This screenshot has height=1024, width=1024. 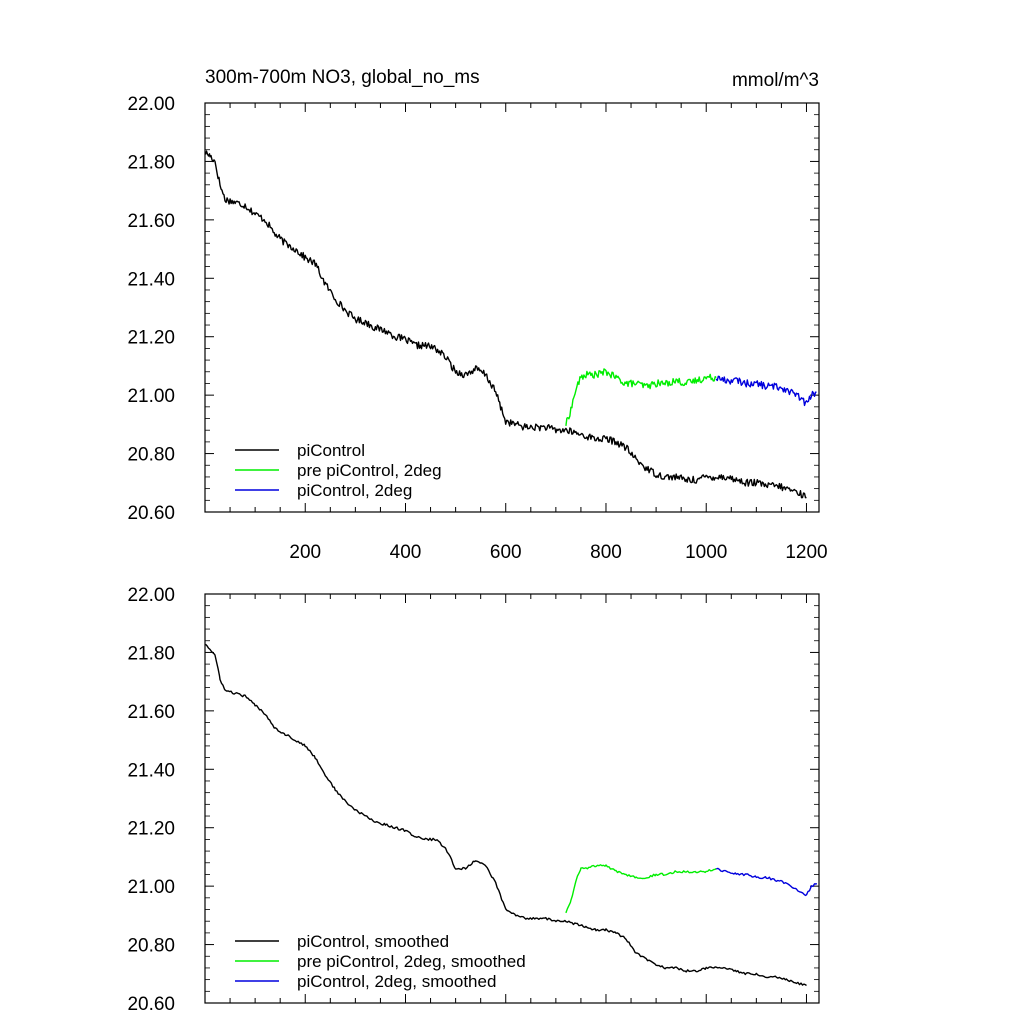 What do you see at coordinates (606, 552) in the screenshot?
I see `x-tick-label: 800` at bounding box center [606, 552].